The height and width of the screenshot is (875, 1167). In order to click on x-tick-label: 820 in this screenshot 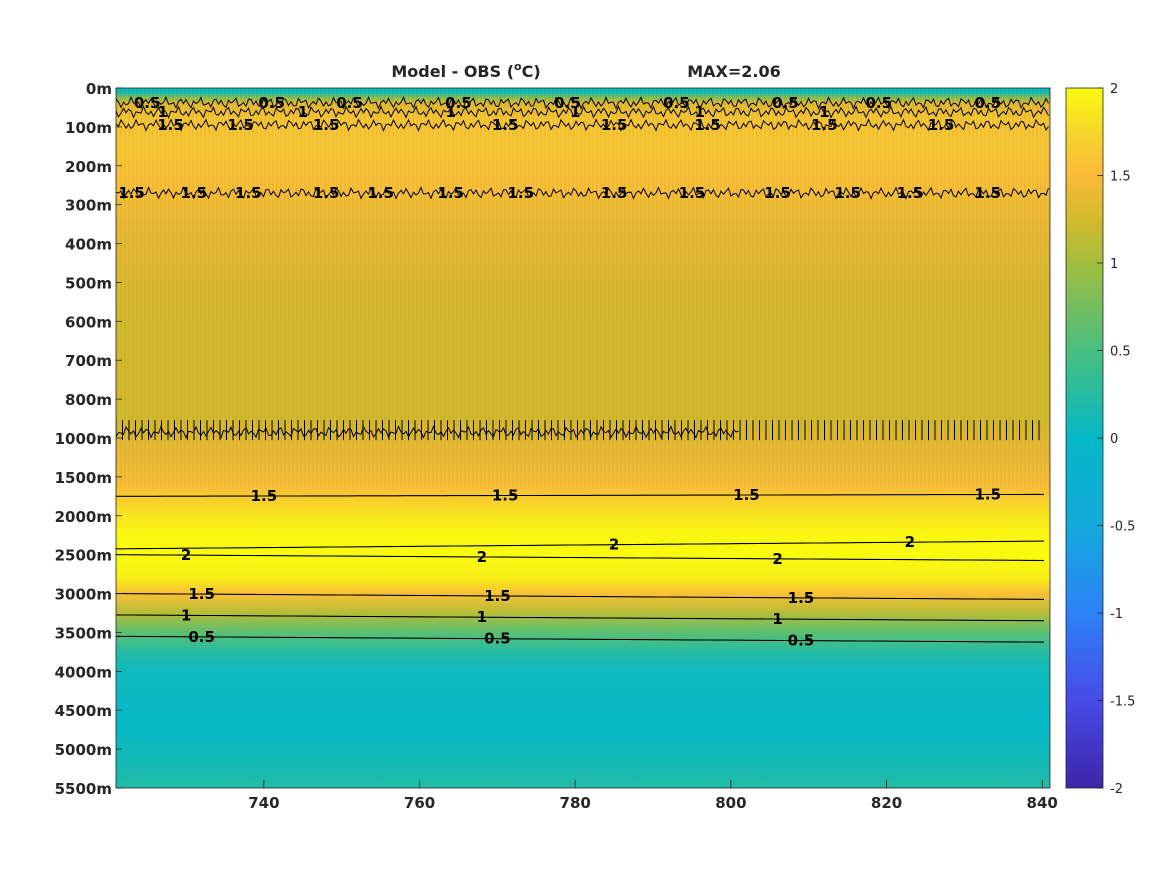, I will do `click(886, 803)`.